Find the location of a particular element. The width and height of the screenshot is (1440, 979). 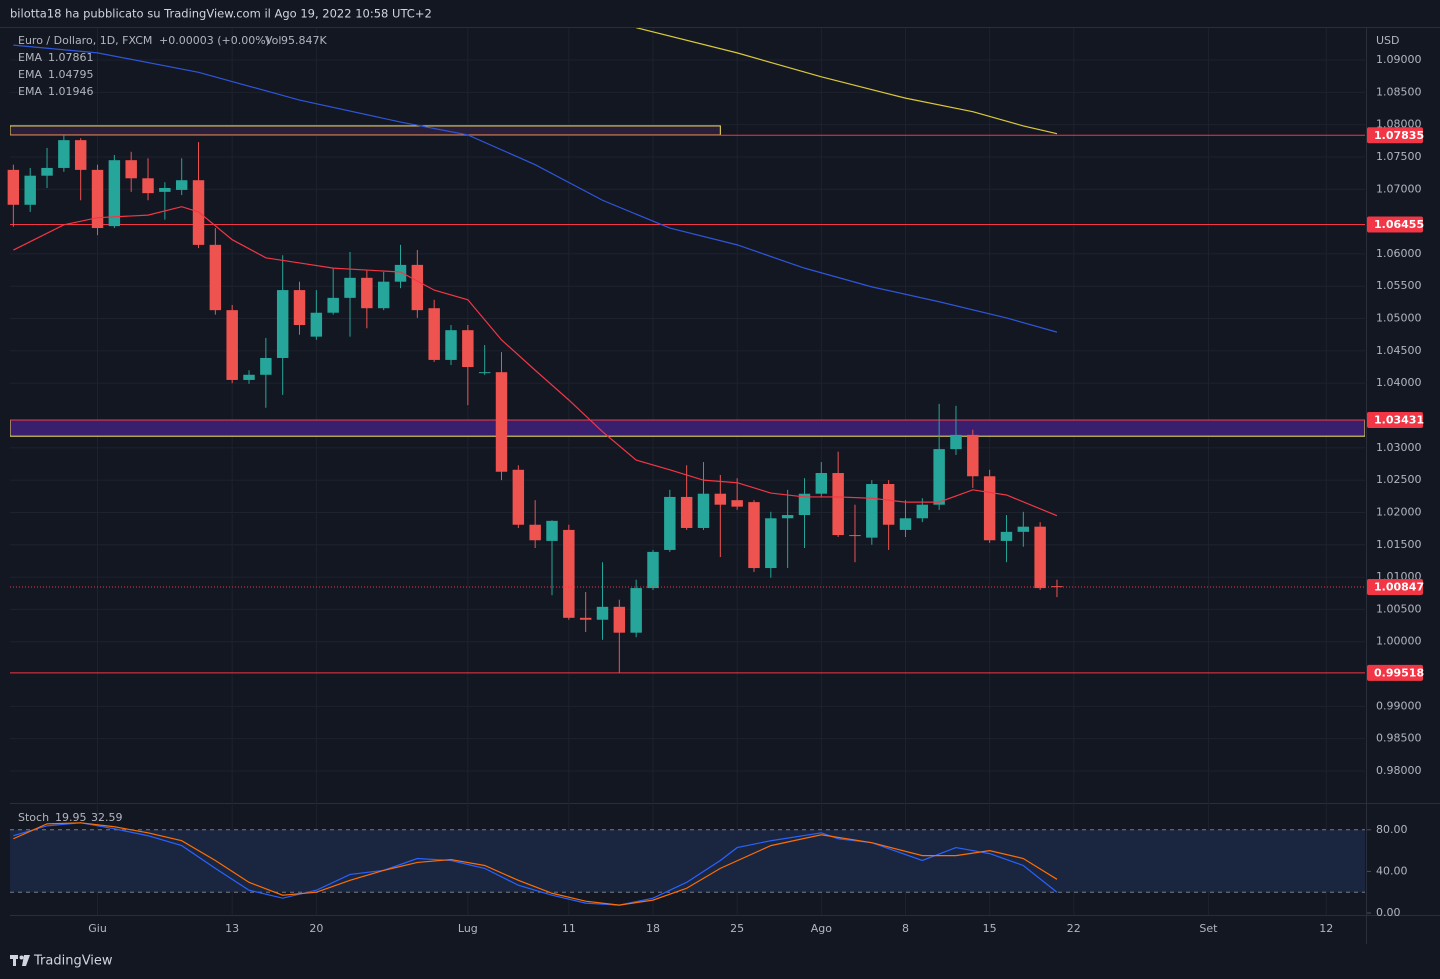

x-tick-label: Set is located at coordinates (1208, 928).